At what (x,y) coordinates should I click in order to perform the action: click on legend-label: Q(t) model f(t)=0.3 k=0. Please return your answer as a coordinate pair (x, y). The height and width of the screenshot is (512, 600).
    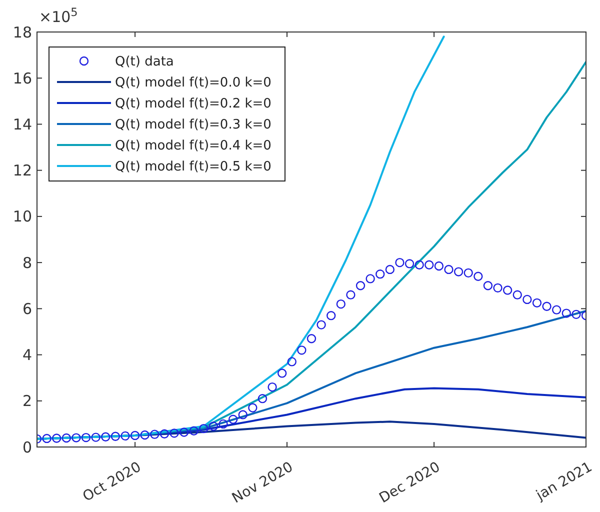
    Looking at the image, I should click on (193, 125).